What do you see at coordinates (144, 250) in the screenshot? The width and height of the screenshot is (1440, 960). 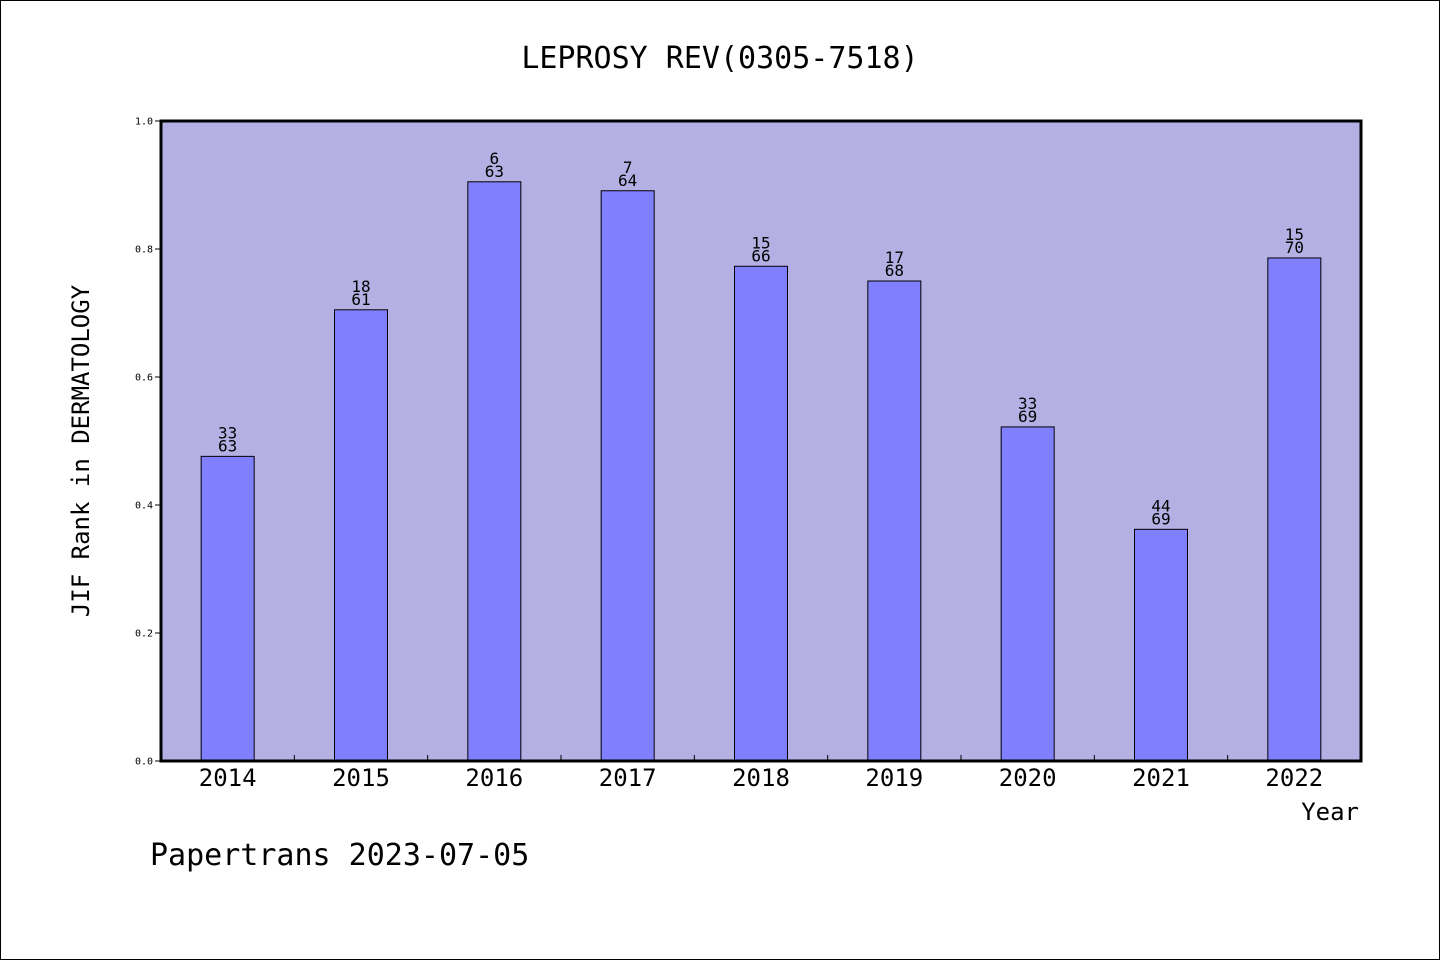 I see `y-tick-label: 0.8` at bounding box center [144, 250].